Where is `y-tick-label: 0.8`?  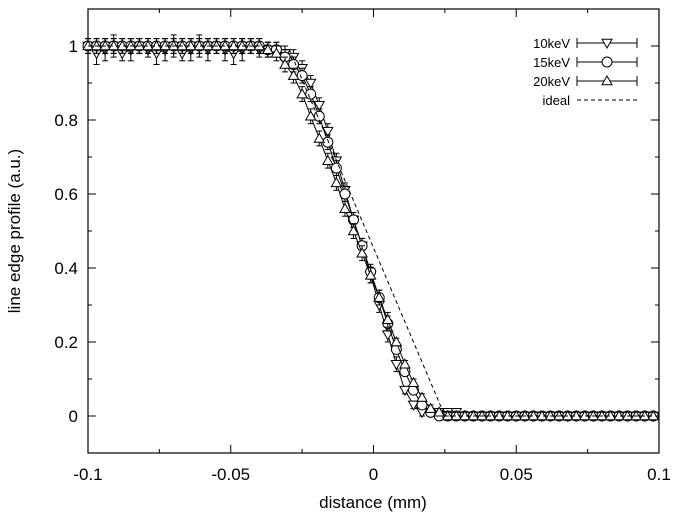
y-tick-label: 0.8 is located at coordinates (66, 120).